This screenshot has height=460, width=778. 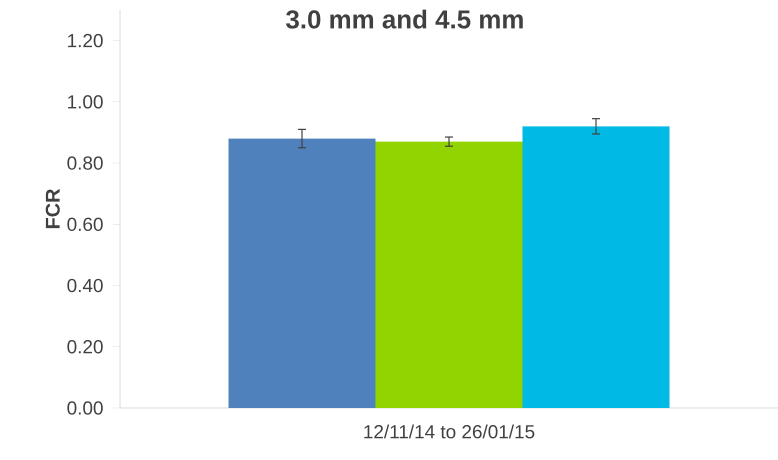 What do you see at coordinates (85, 102) in the screenshot?
I see `y-tick-label: 1.00` at bounding box center [85, 102].